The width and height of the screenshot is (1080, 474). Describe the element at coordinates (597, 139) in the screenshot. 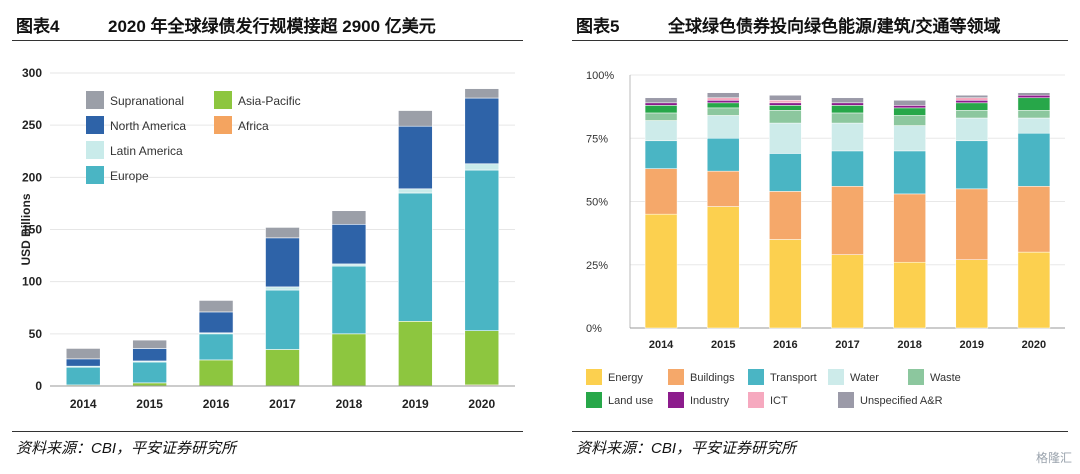

I see `y-tick-label: 75%` at that location.